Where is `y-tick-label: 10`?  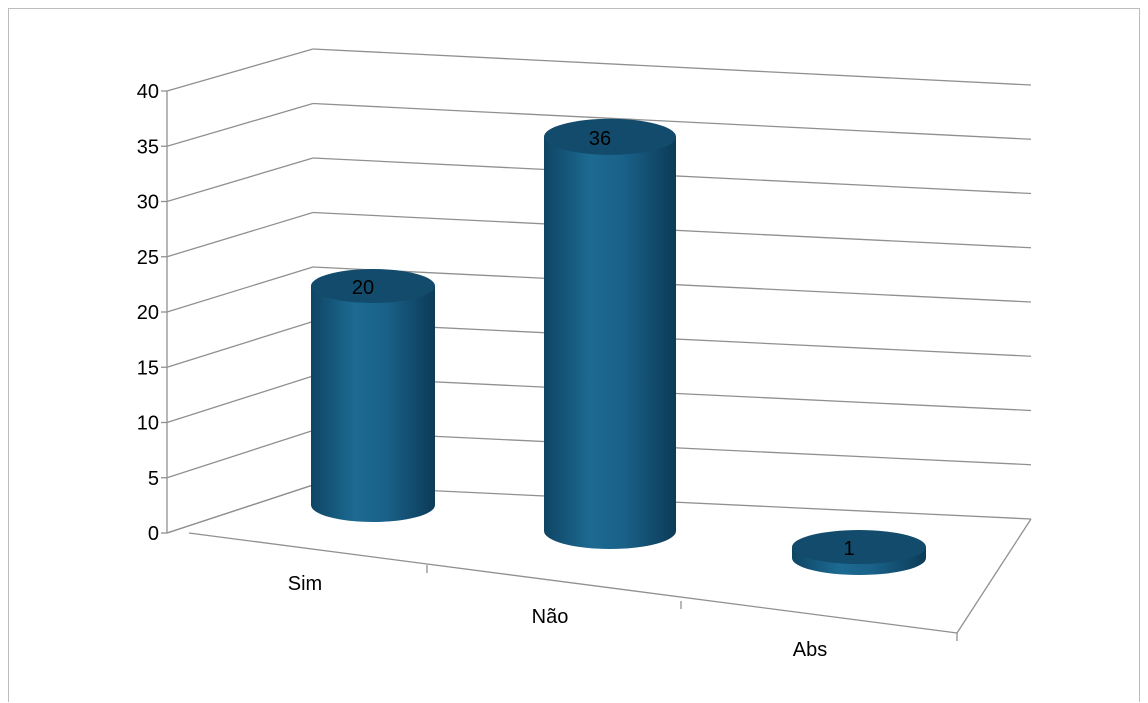
y-tick-label: 10 is located at coordinates (148, 424).